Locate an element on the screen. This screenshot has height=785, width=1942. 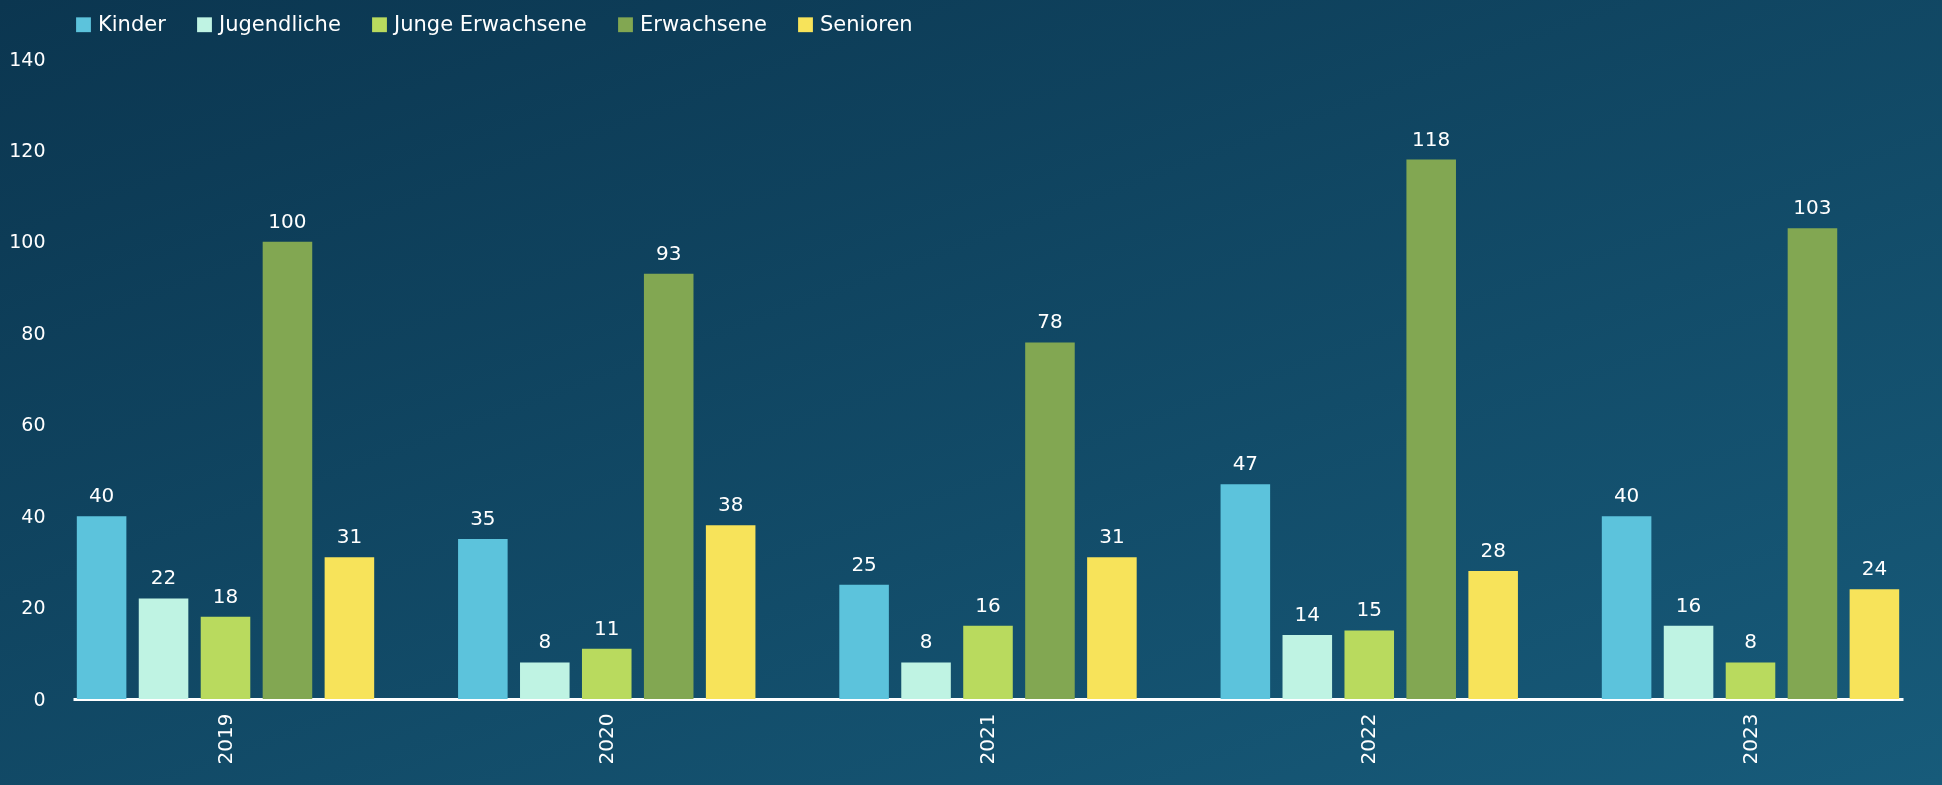
data-label: 78 is located at coordinates (1050, 321).